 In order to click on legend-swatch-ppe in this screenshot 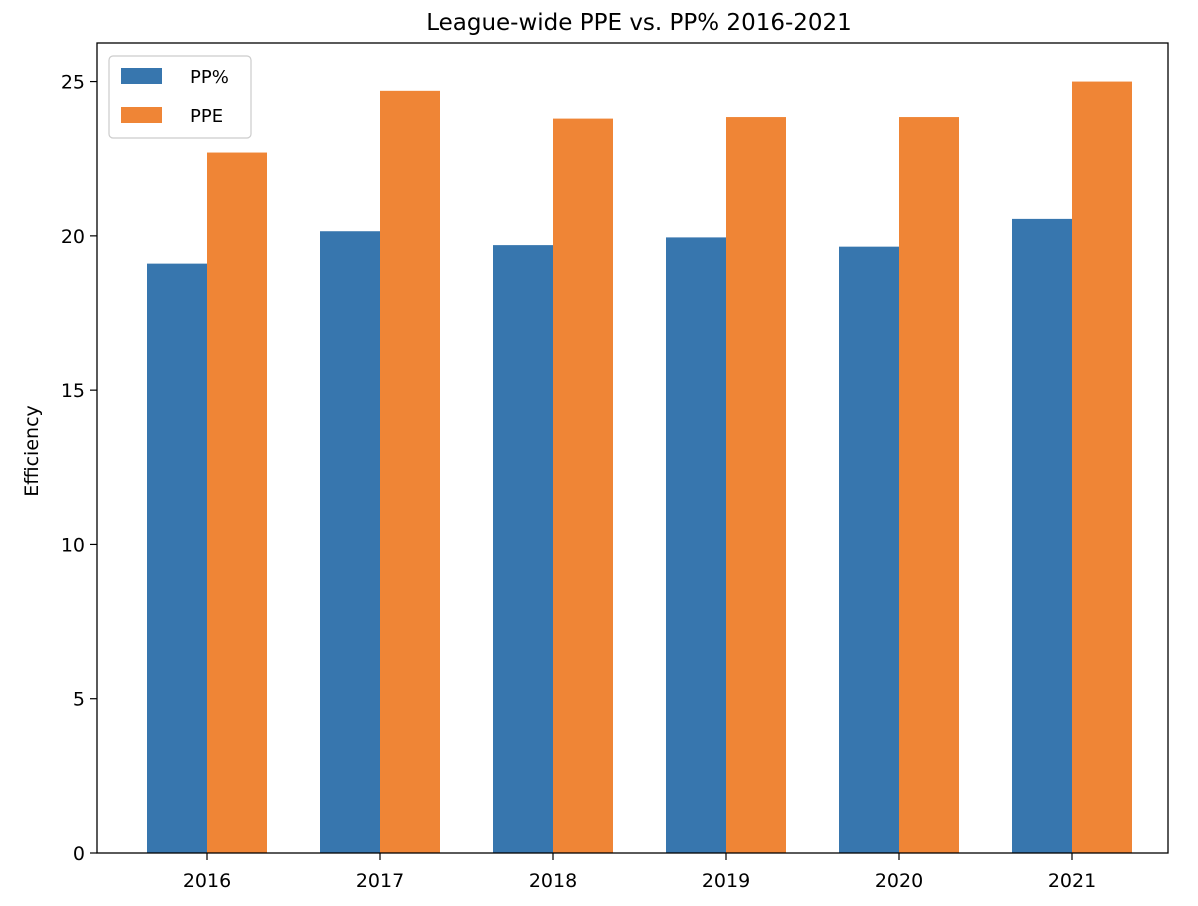, I will do `click(141, 115)`.